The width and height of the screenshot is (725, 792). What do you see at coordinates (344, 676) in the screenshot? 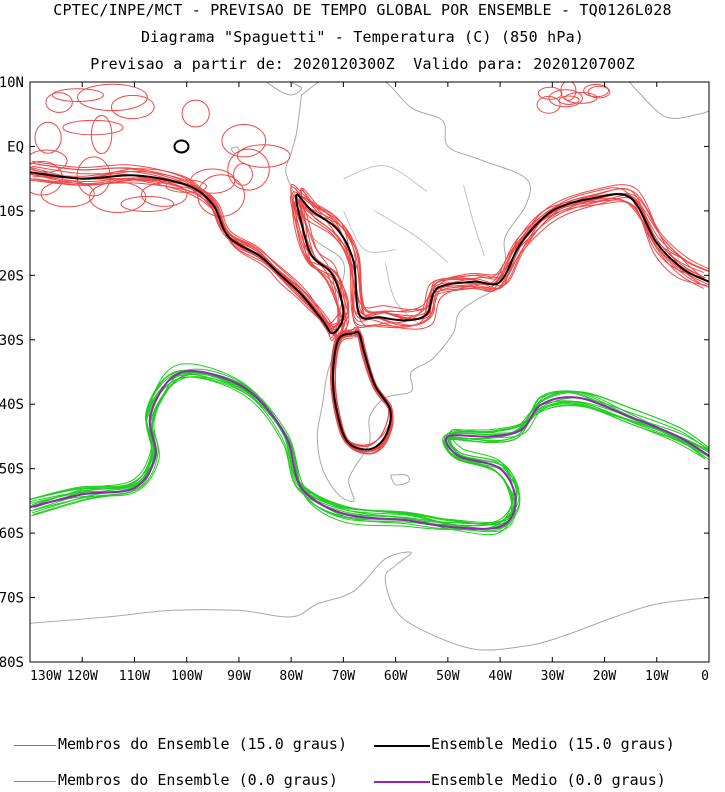
I see `lon-tick-label: 70W` at bounding box center [344, 676].